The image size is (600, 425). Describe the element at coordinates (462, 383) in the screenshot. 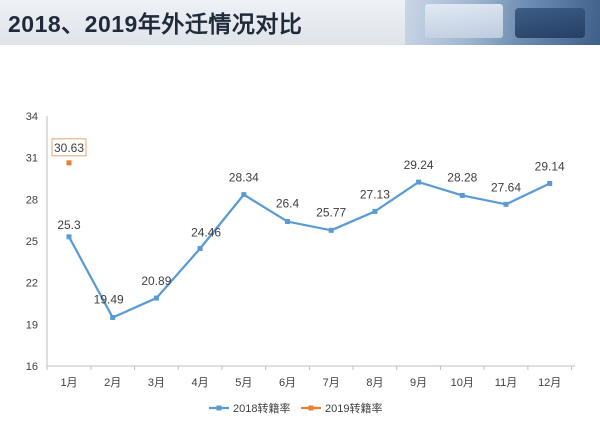

I see `x-tick-label: 10月` at that location.